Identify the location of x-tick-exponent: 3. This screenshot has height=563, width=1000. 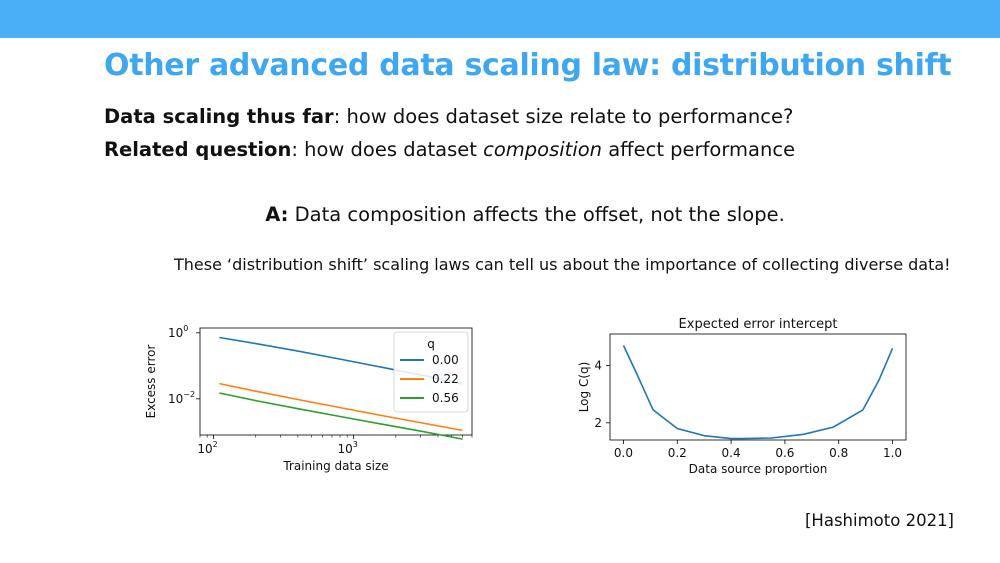
(355, 444).